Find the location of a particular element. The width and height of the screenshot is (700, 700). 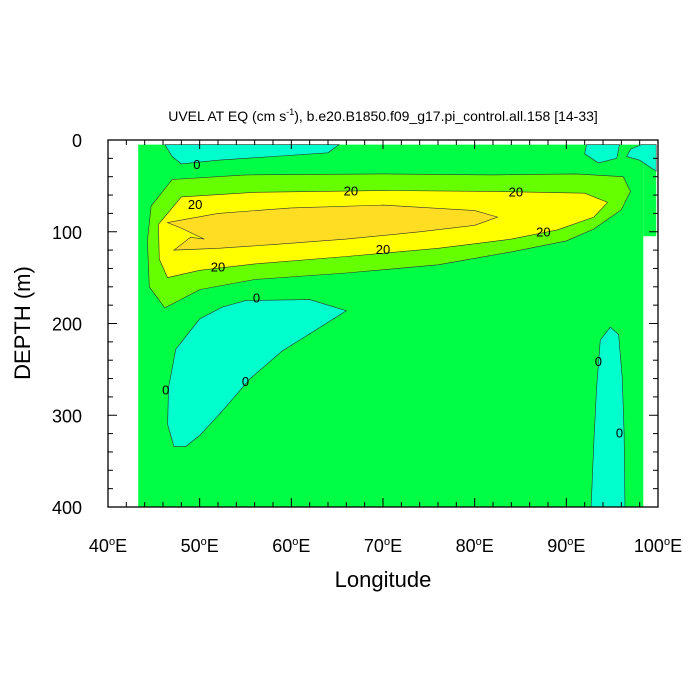

contour-region-neg-top-far-east is located at coordinates (641, 158).